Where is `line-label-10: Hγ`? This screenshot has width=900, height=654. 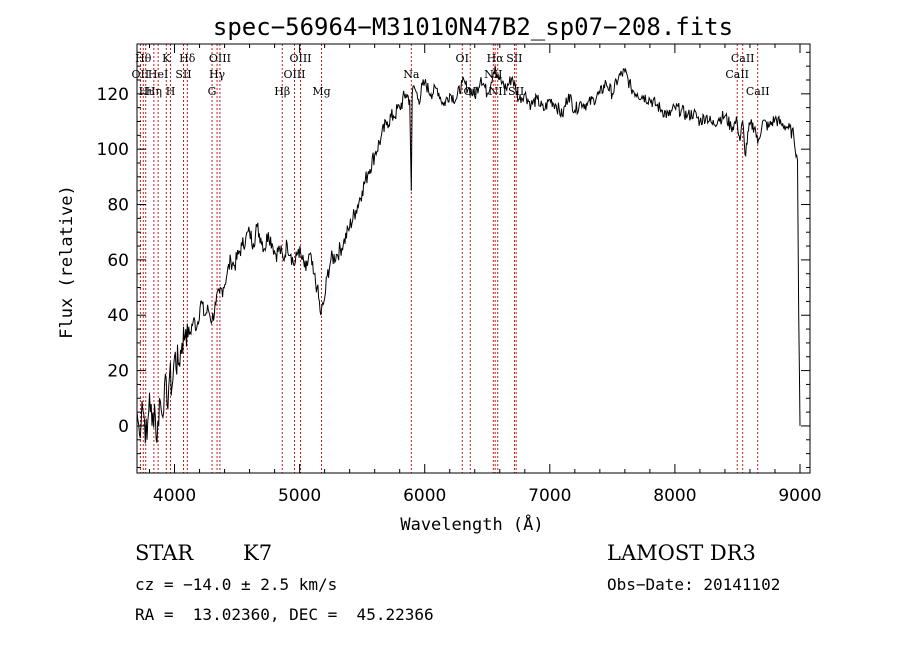 line-label-10: Hγ is located at coordinates (217, 74).